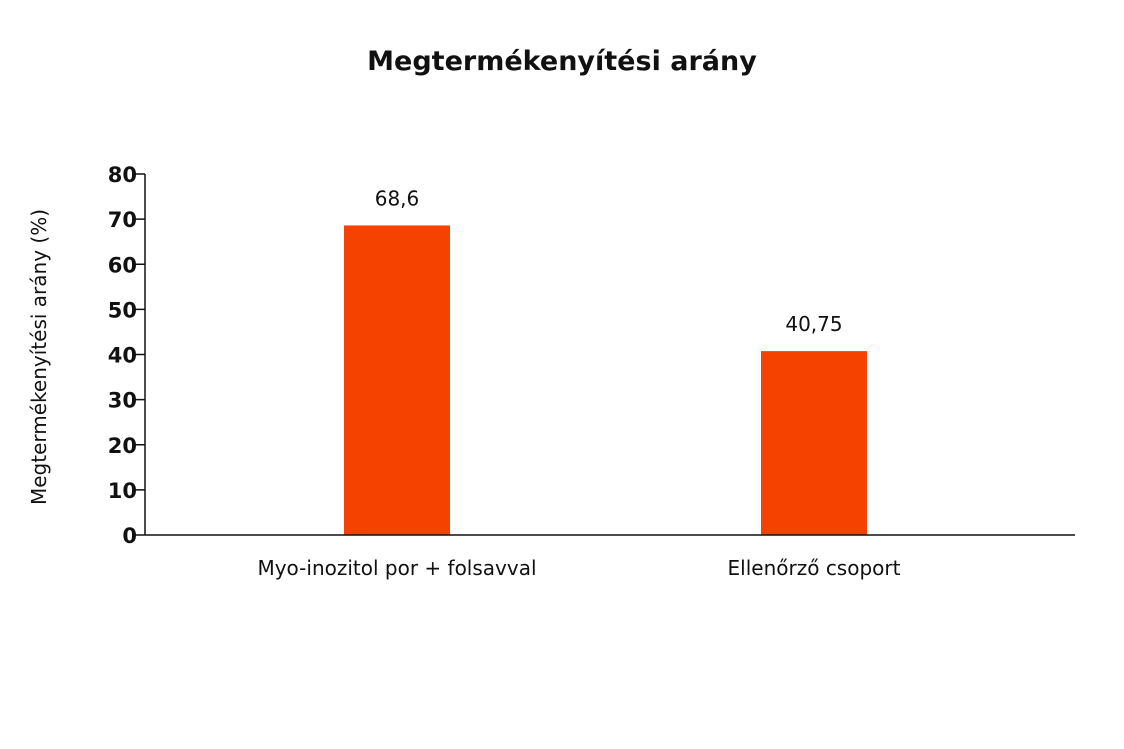 Image resolution: width=1124 pixels, height=749 pixels. What do you see at coordinates (122, 175) in the screenshot?
I see `y-tick-label: 80` at bounding box center [122, 175].